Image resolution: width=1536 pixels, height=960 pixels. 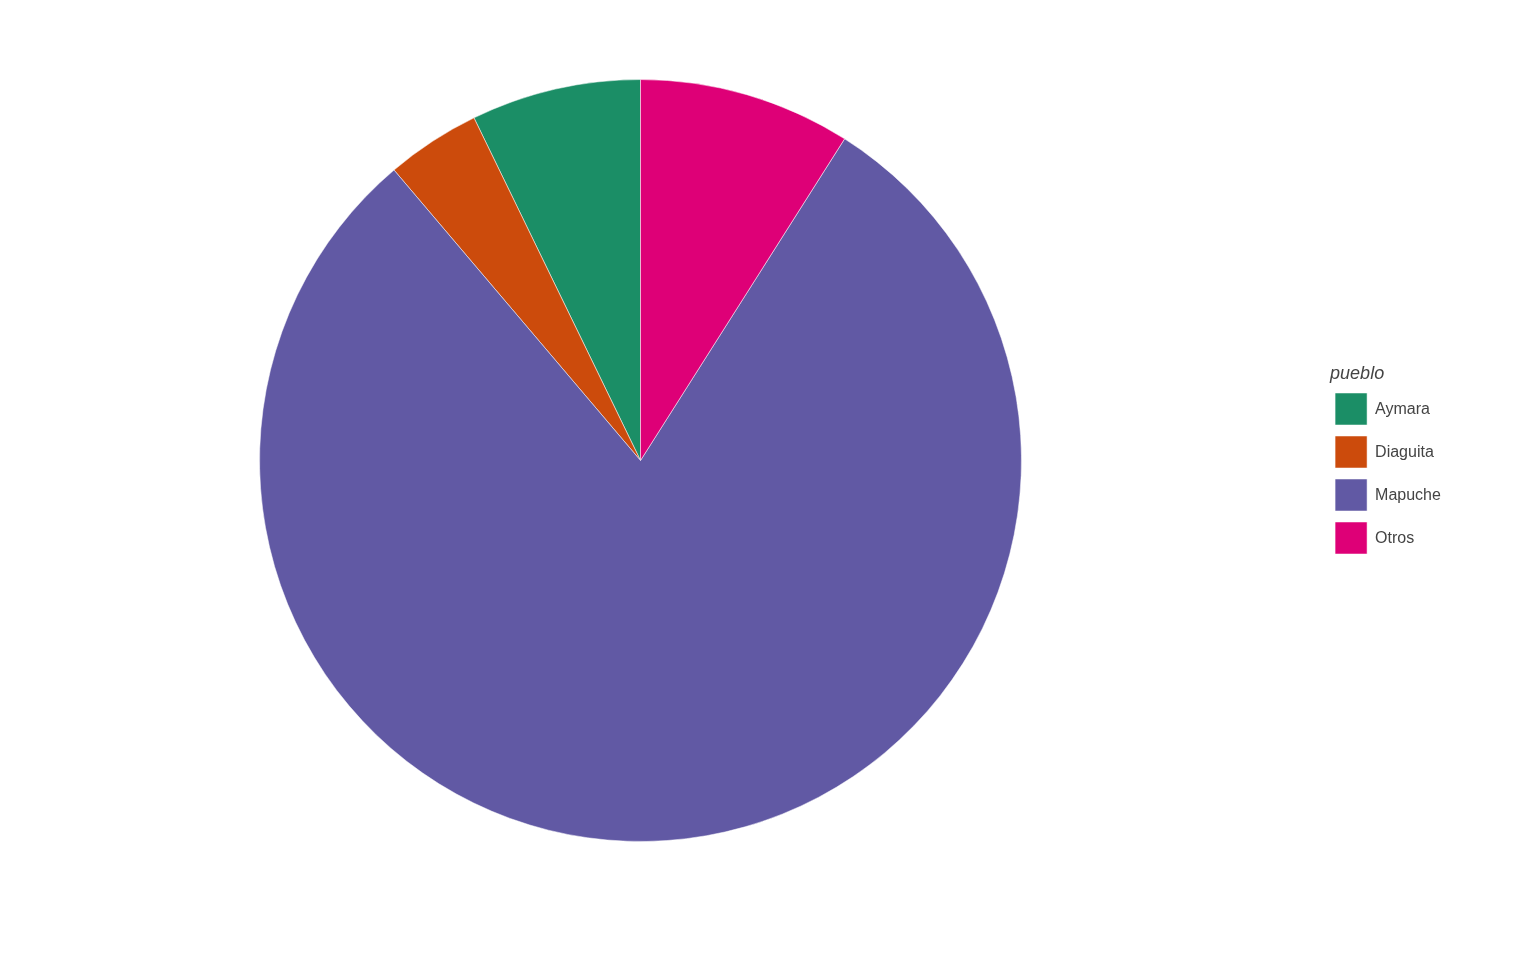 What do you see at coordinates (1404, 451) in the screenshot?
I see `legend-label: Diaguita` at bounding box center [1404, 451].